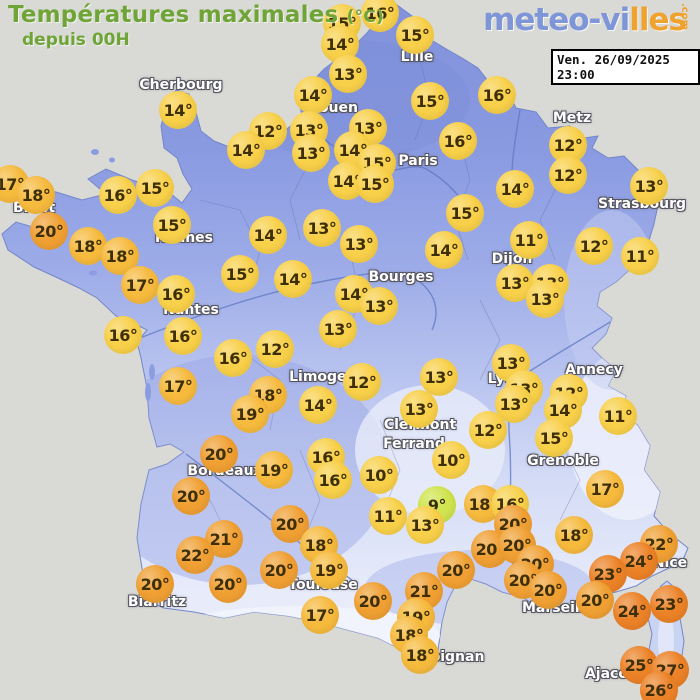 This screenshot has height=700, width=700. Describe the element at coordinates (684, 16) in the screenshot. I see `logo-com-suffix: .com` at that location.